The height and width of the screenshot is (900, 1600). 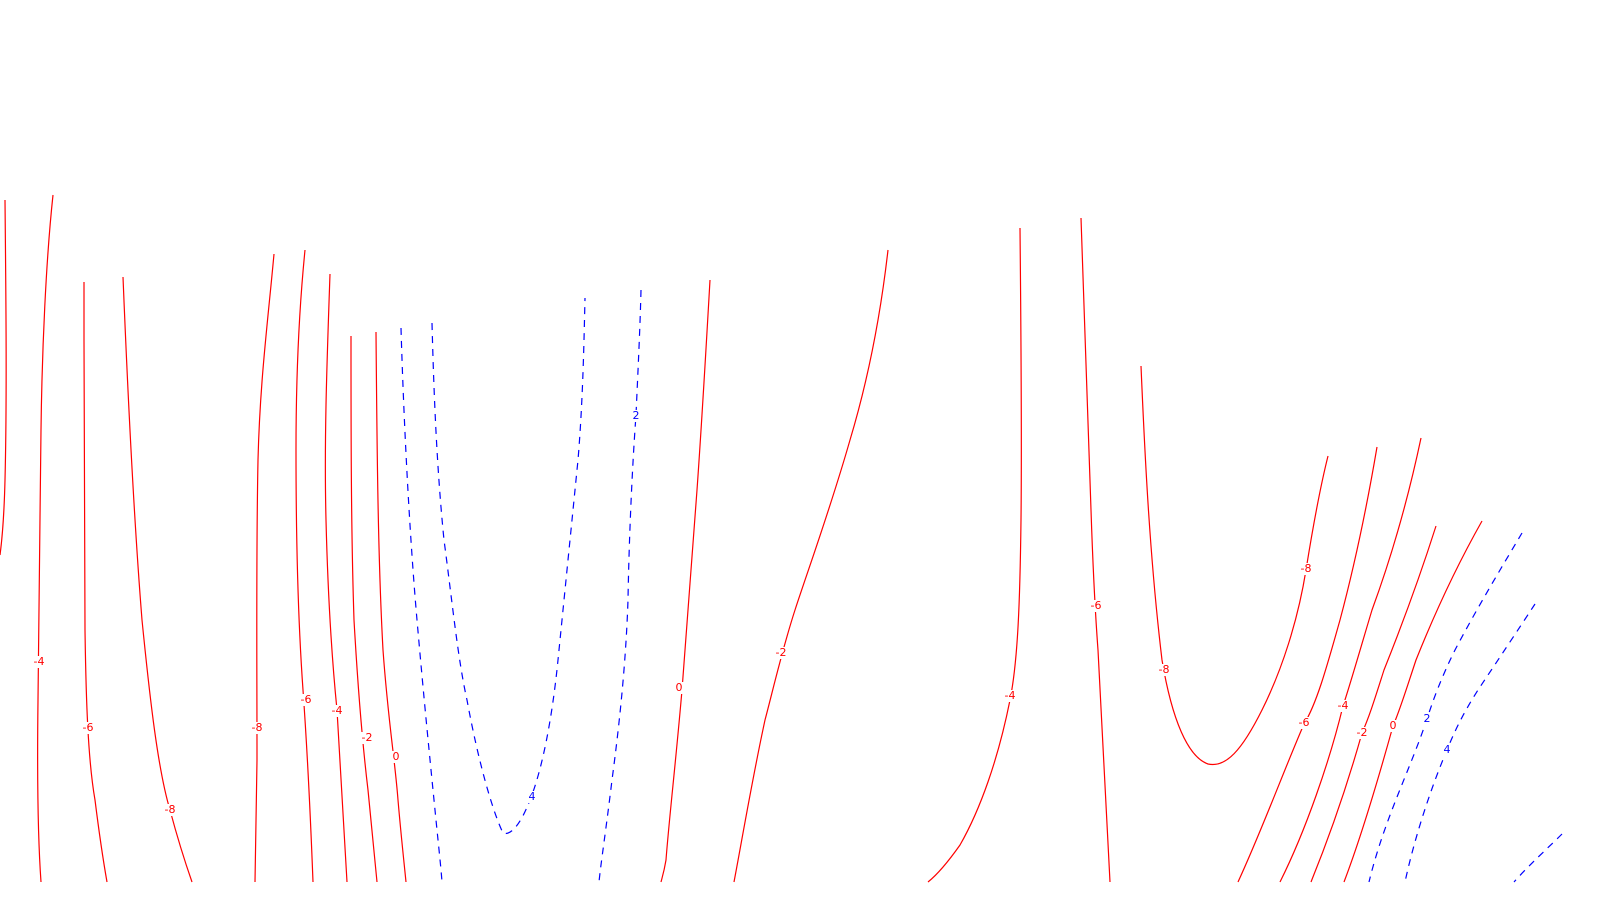 I want to click on contour-line-c21, so click(x=1445, y=707).